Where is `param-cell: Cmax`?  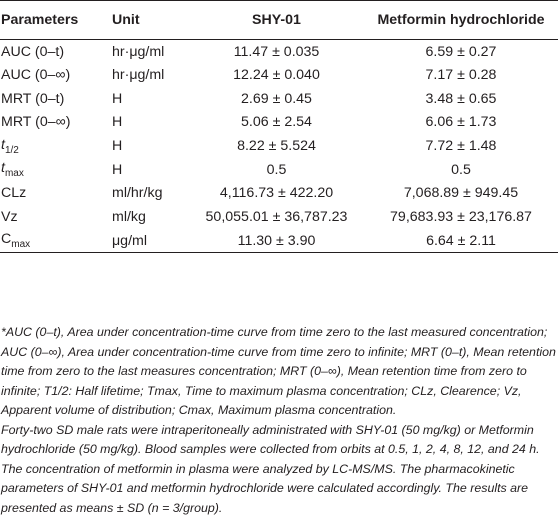
param-cell: Cmax is located at coordinates (56, 241).